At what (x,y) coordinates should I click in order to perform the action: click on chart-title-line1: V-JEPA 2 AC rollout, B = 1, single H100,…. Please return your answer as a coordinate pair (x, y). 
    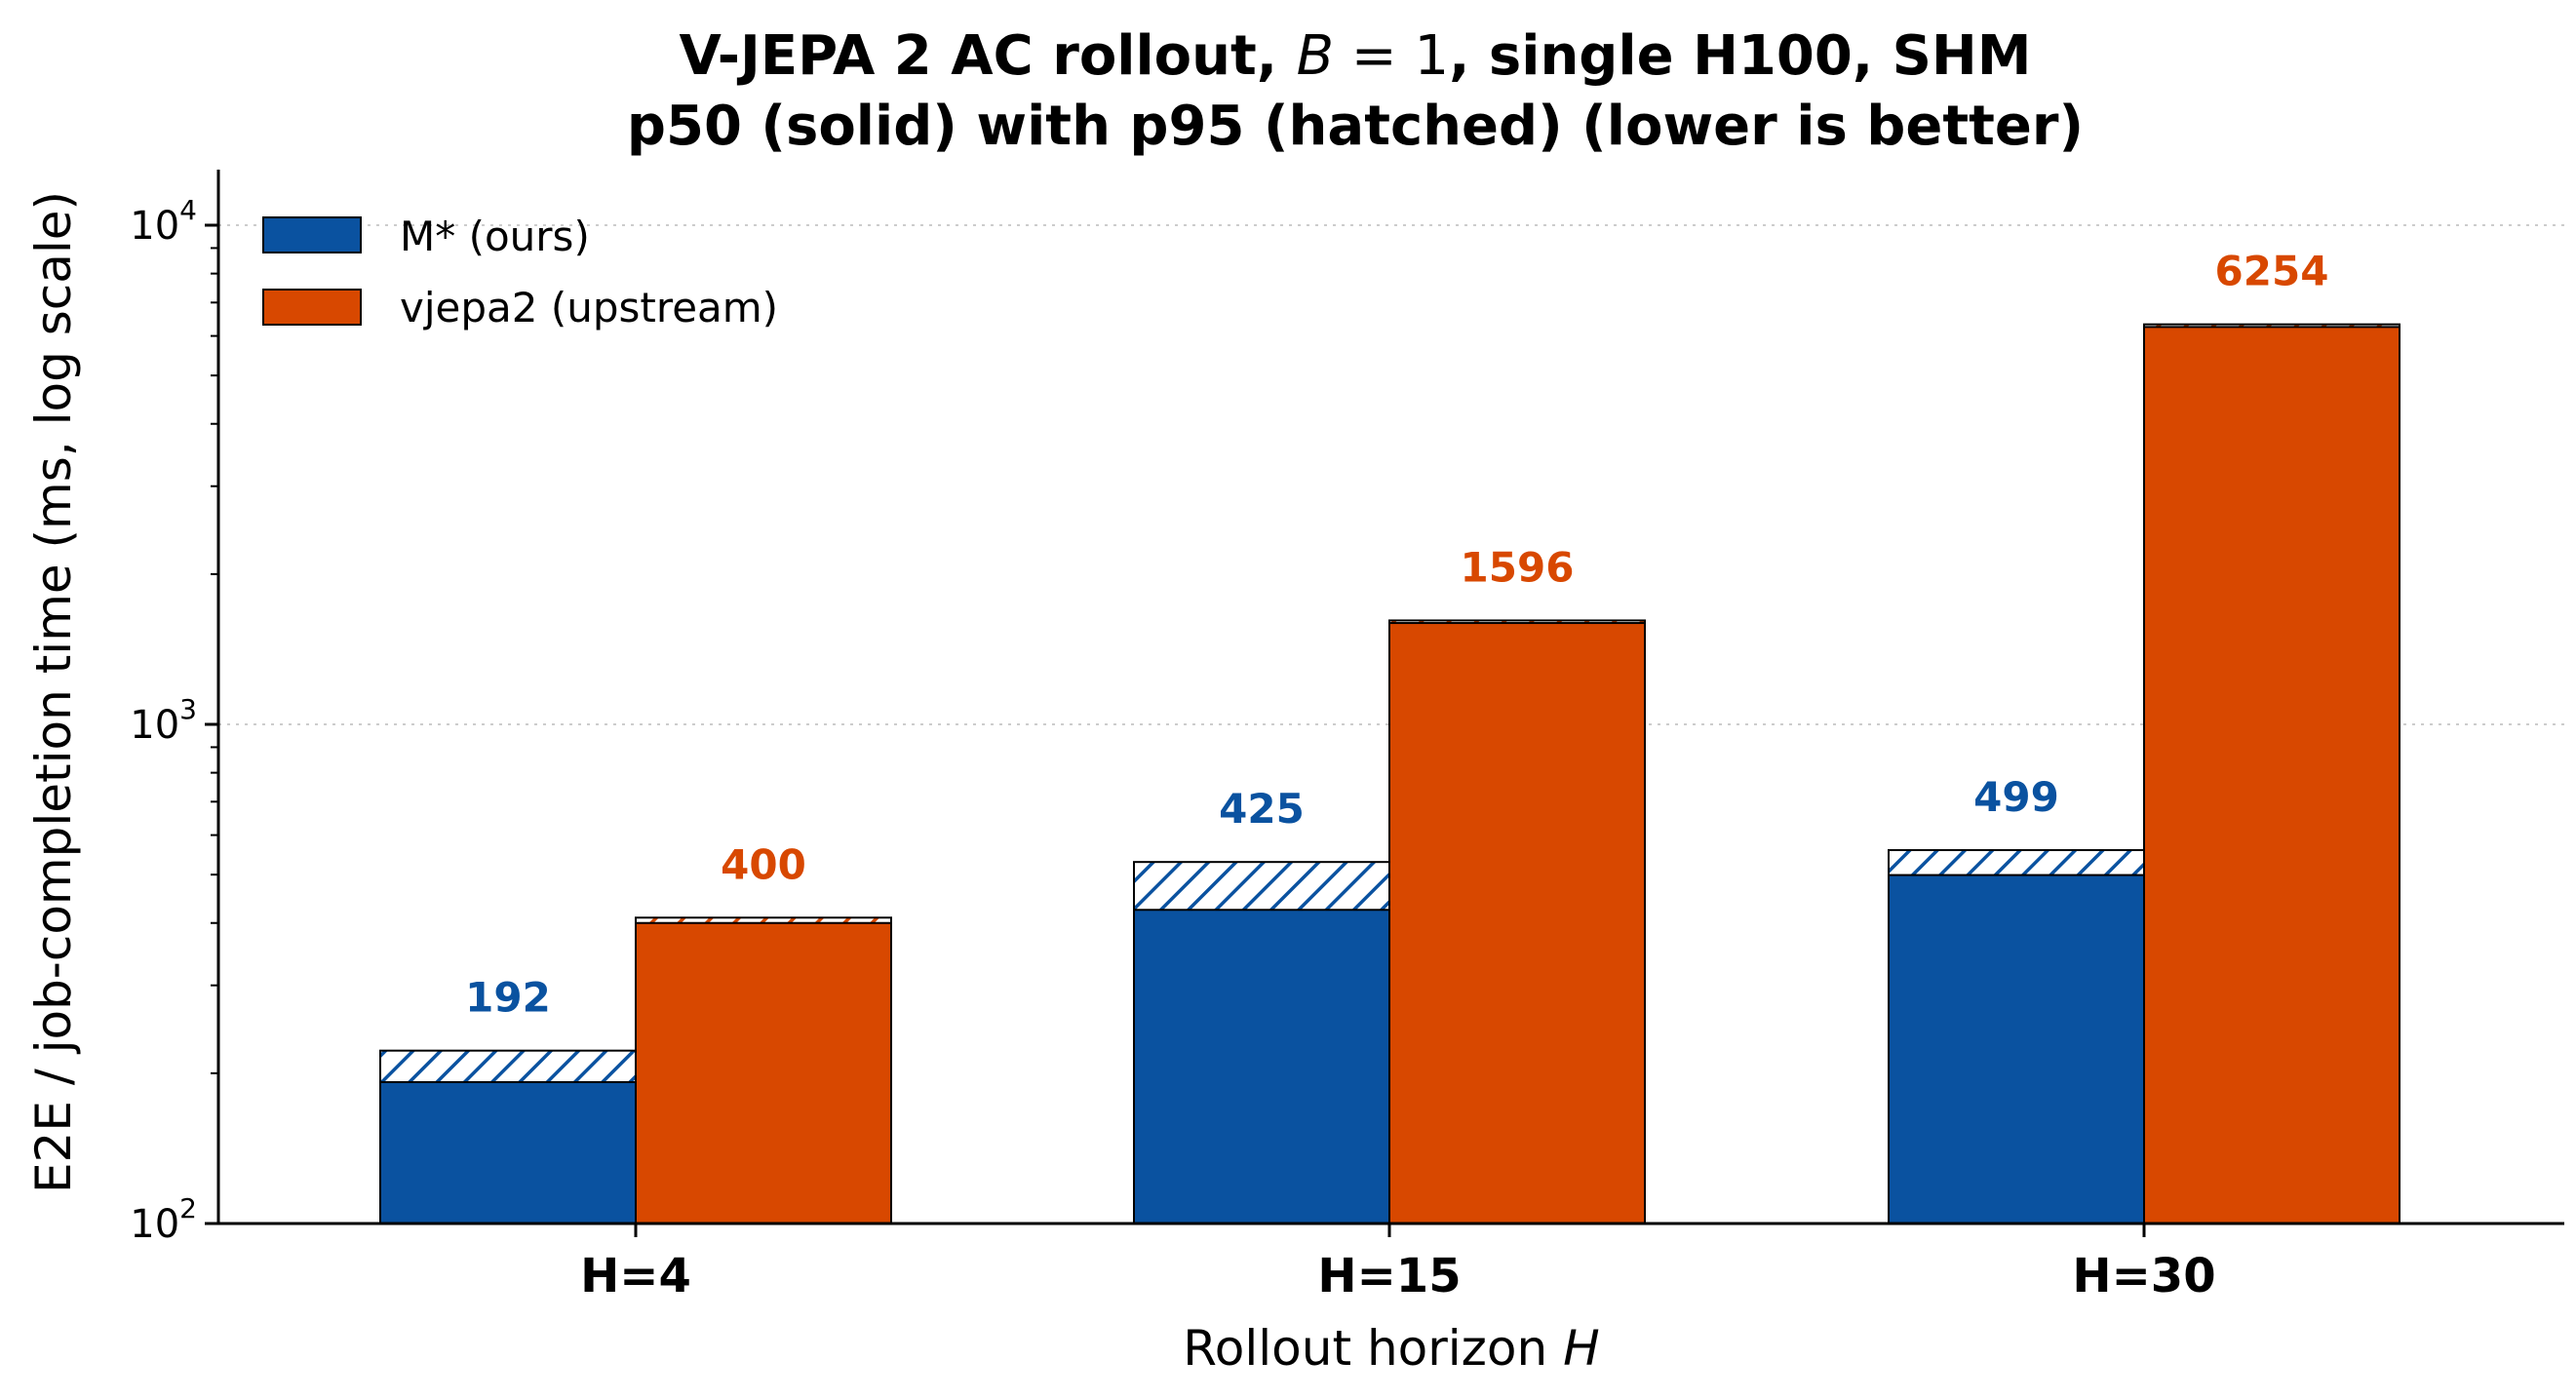
    Looking at the image, I should click on (1355, 56).